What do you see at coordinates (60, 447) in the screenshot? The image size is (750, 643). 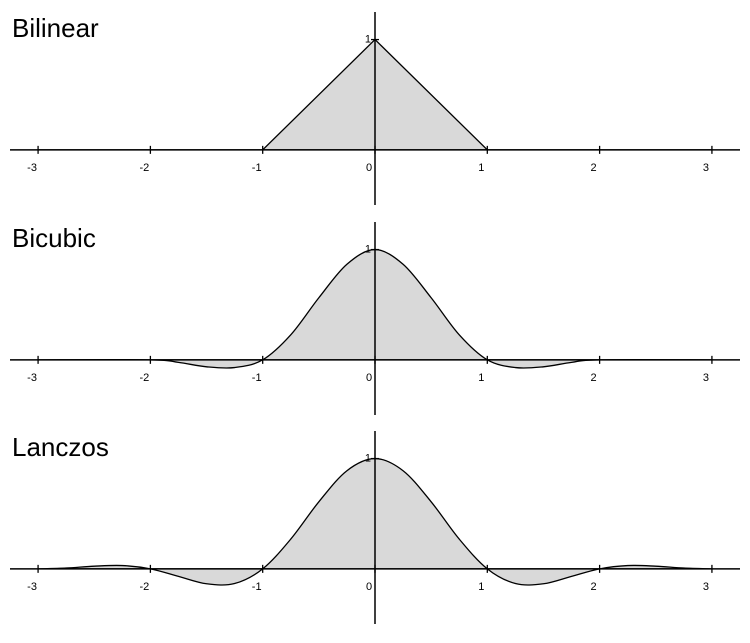 I see `panel-title: Lanczos` at bounding box center [60, 447].